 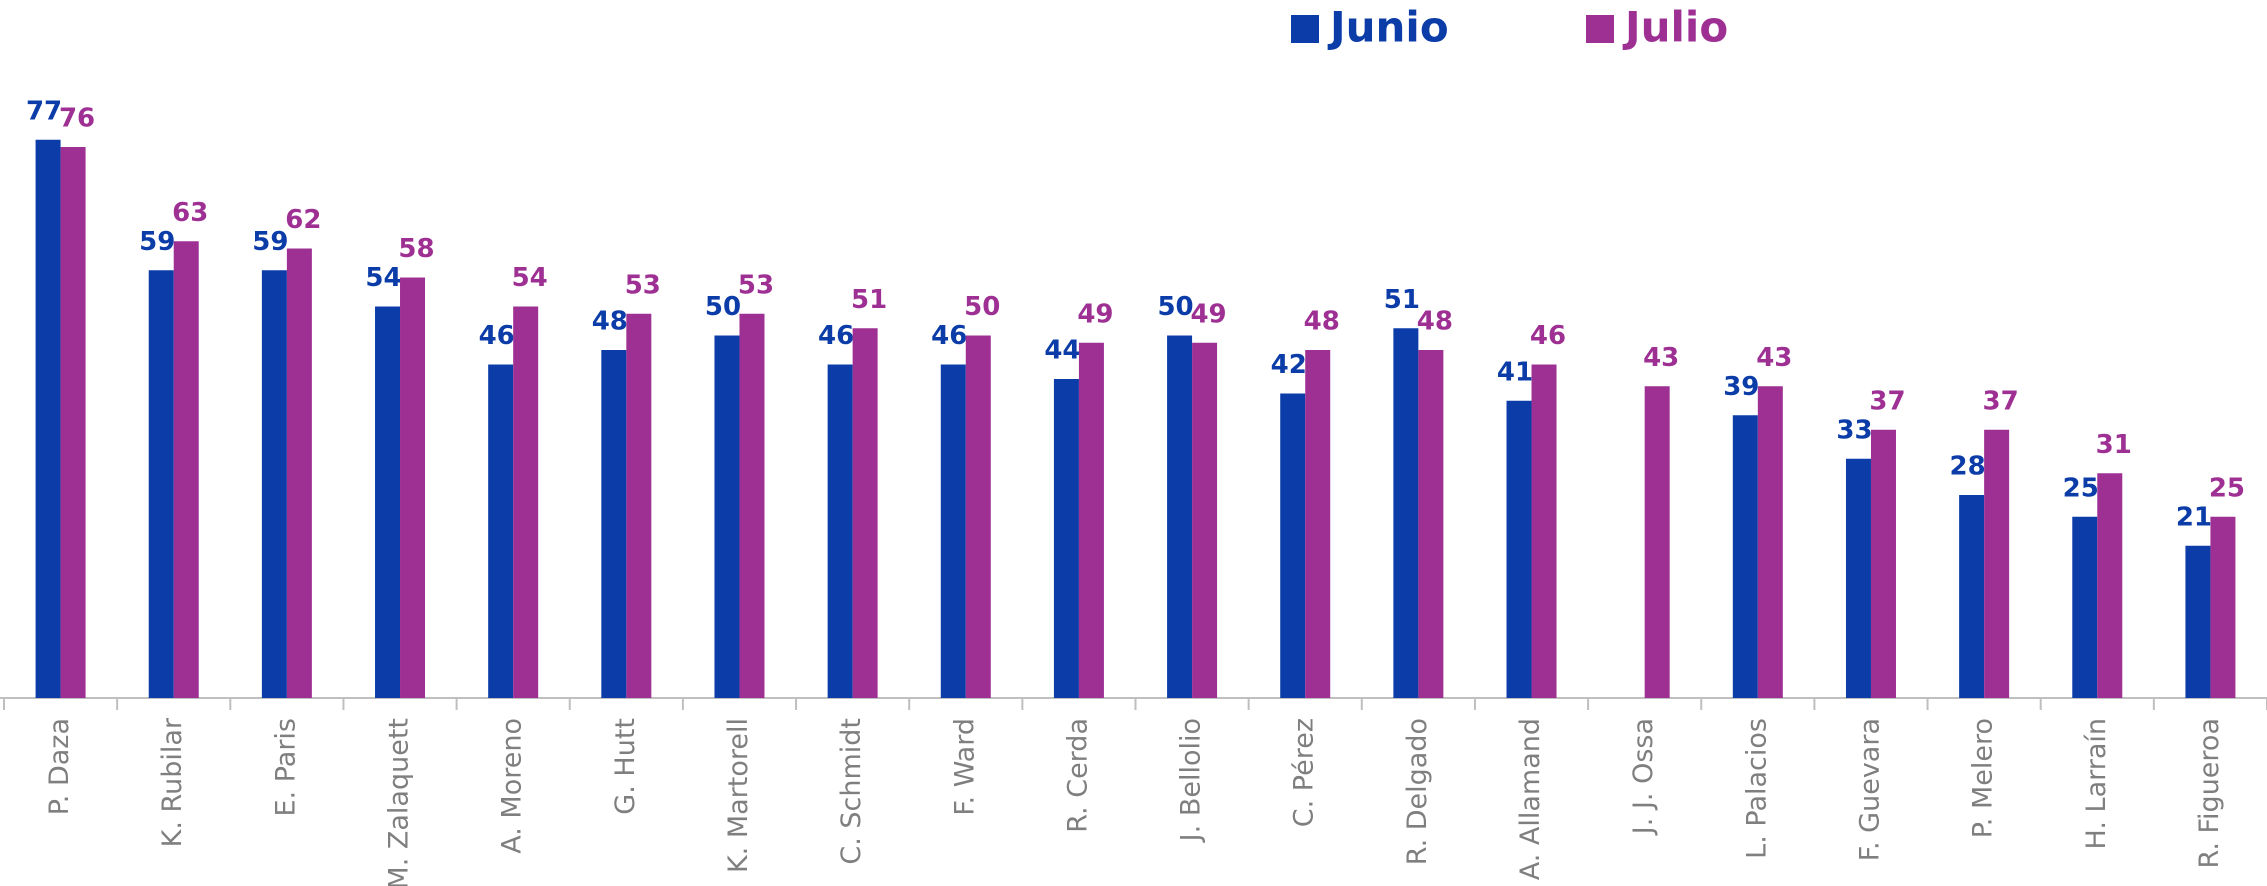 I want to click on data-label: 31, so click(x=2114, y=445).